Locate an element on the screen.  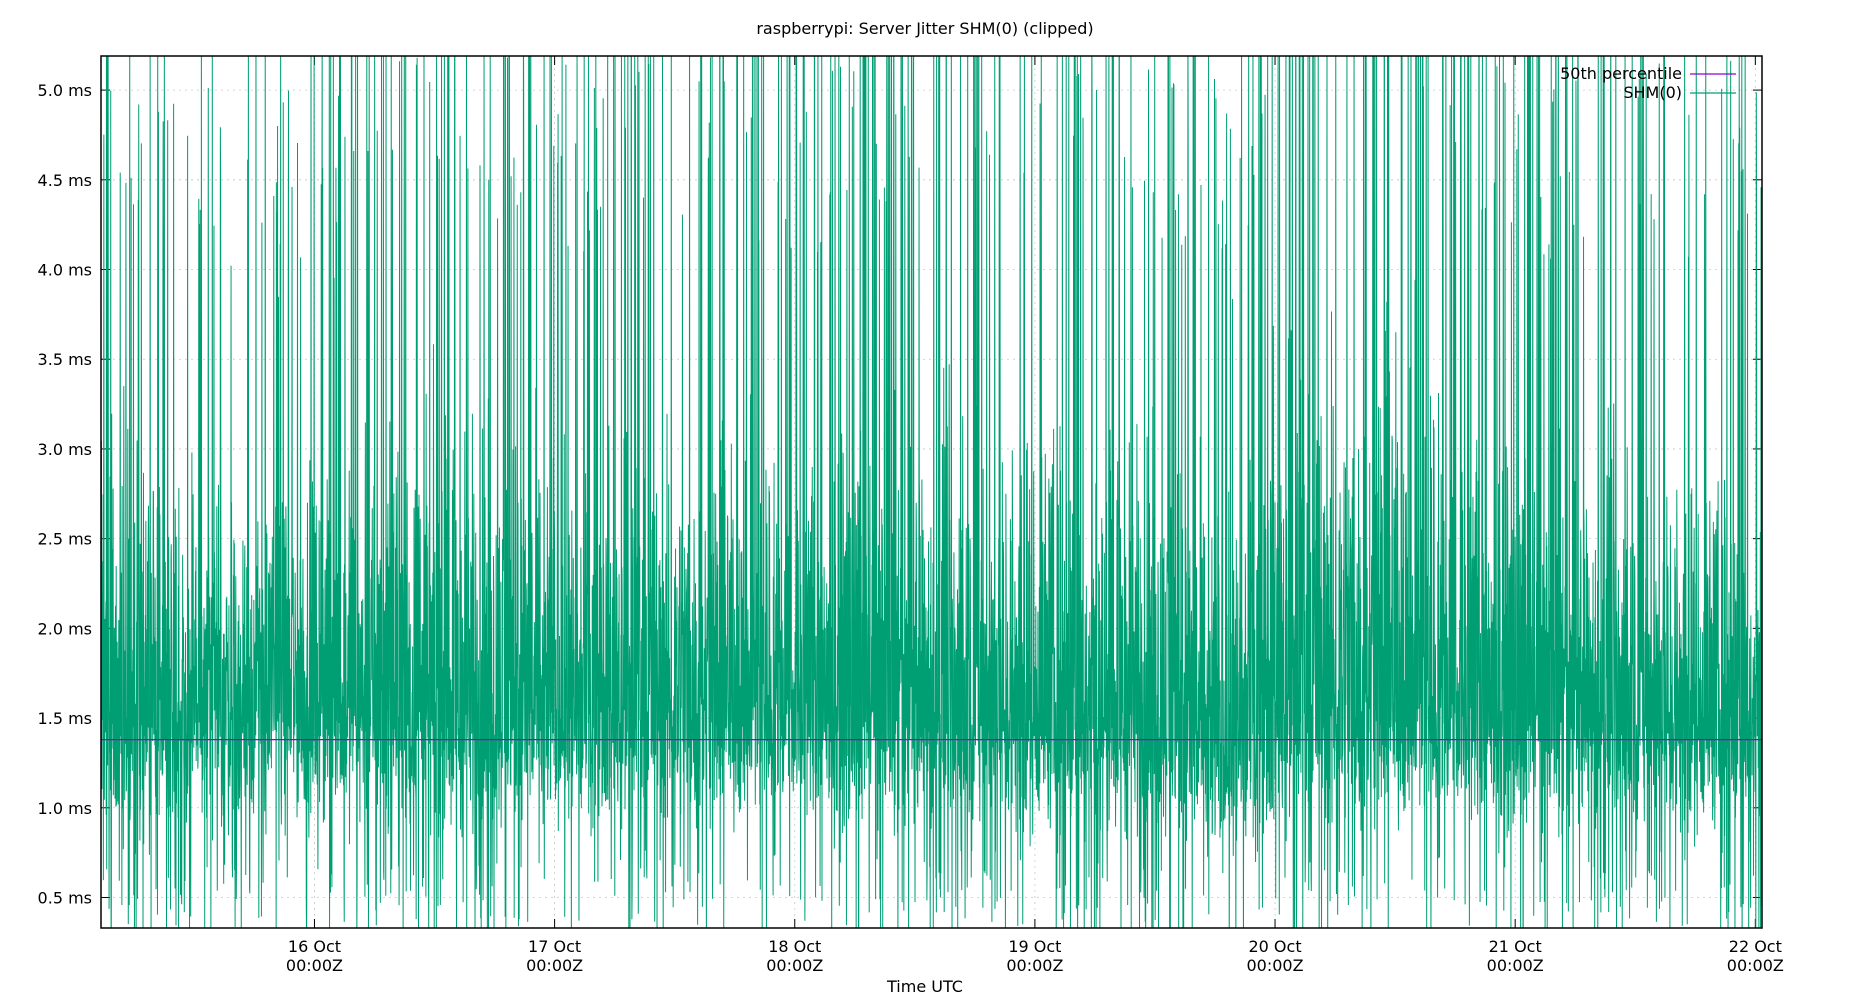
x-tick-label-date: 21 Oct is located at coordinates (1515, 946).